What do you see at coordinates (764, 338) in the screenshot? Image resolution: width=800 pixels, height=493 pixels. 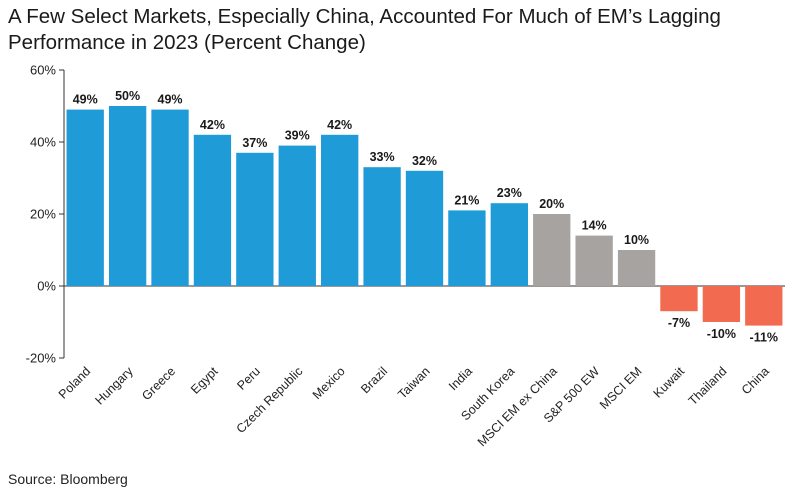 I see `data-label: -11%` at bounding box center [764, 338].